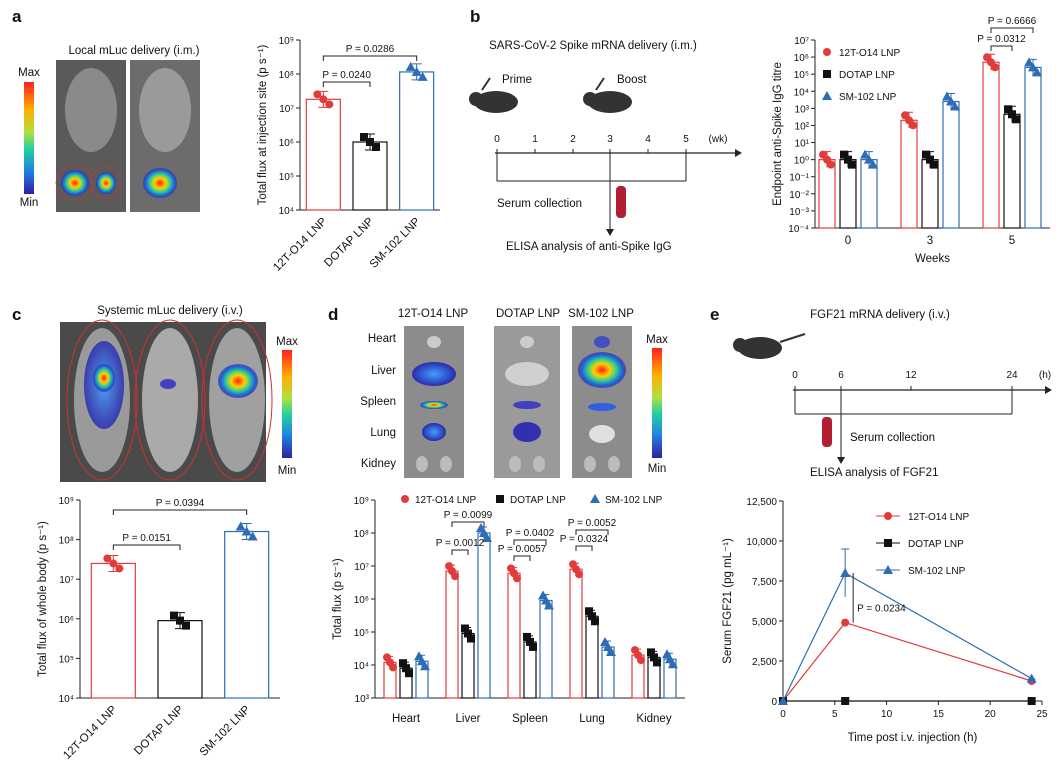 The image size is (1062, 776). Describe the element at coordinates (338, 599) in the screenshot. I see `d-y-axis-label: Total flux (p s⁻¹)` at that location.